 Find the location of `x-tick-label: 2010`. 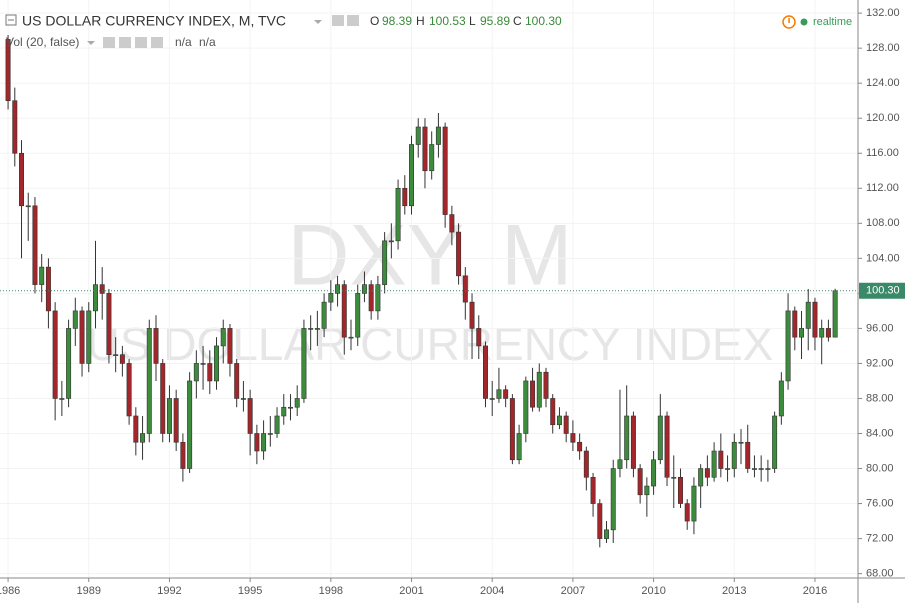

x-tick-label: 2010 is located at coordinates (653, 591).